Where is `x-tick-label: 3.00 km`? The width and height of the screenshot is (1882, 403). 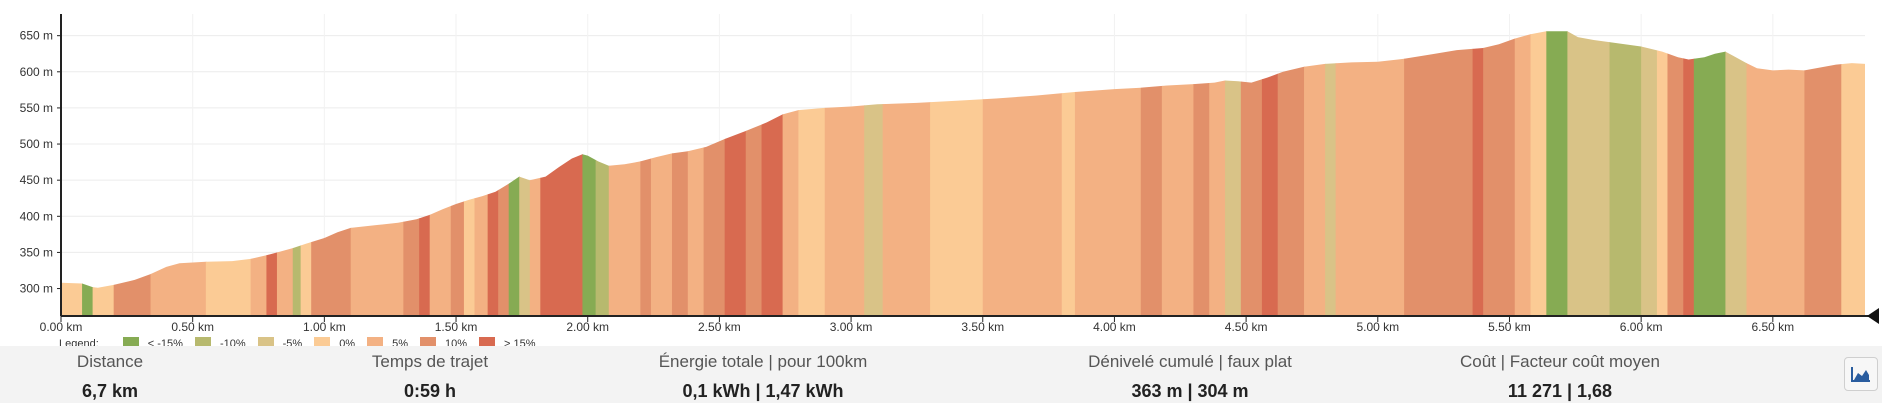 x-tick-label: 3.00 km is located at coordinates (851, 327).